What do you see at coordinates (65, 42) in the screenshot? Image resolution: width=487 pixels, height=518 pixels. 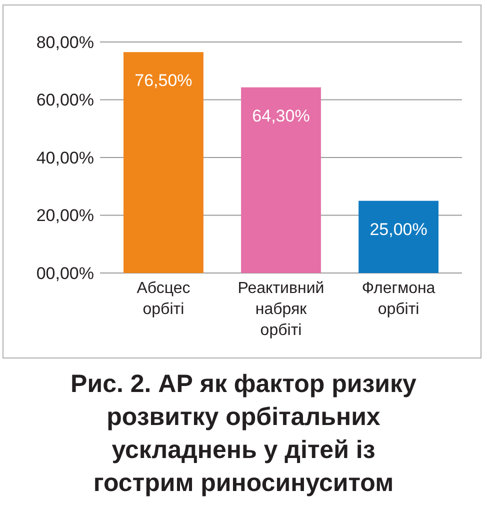 I see `y-tick-label: 80,00%` at bounding box center [65, 42].